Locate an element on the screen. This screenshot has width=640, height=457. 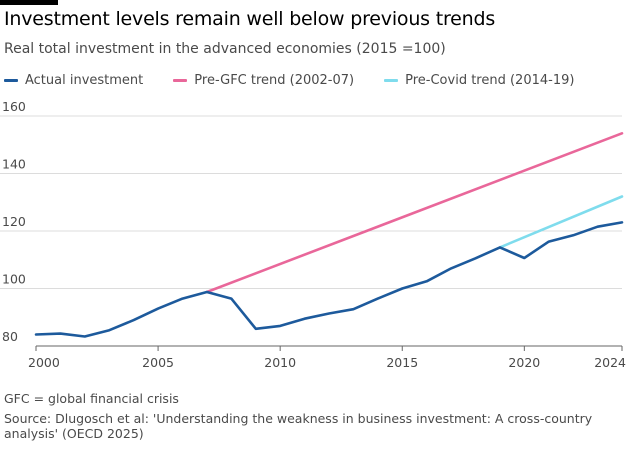
x-axis-ticks: 2000 2005 2010 2015 2020 2024 is located at coordinates (327, 358).